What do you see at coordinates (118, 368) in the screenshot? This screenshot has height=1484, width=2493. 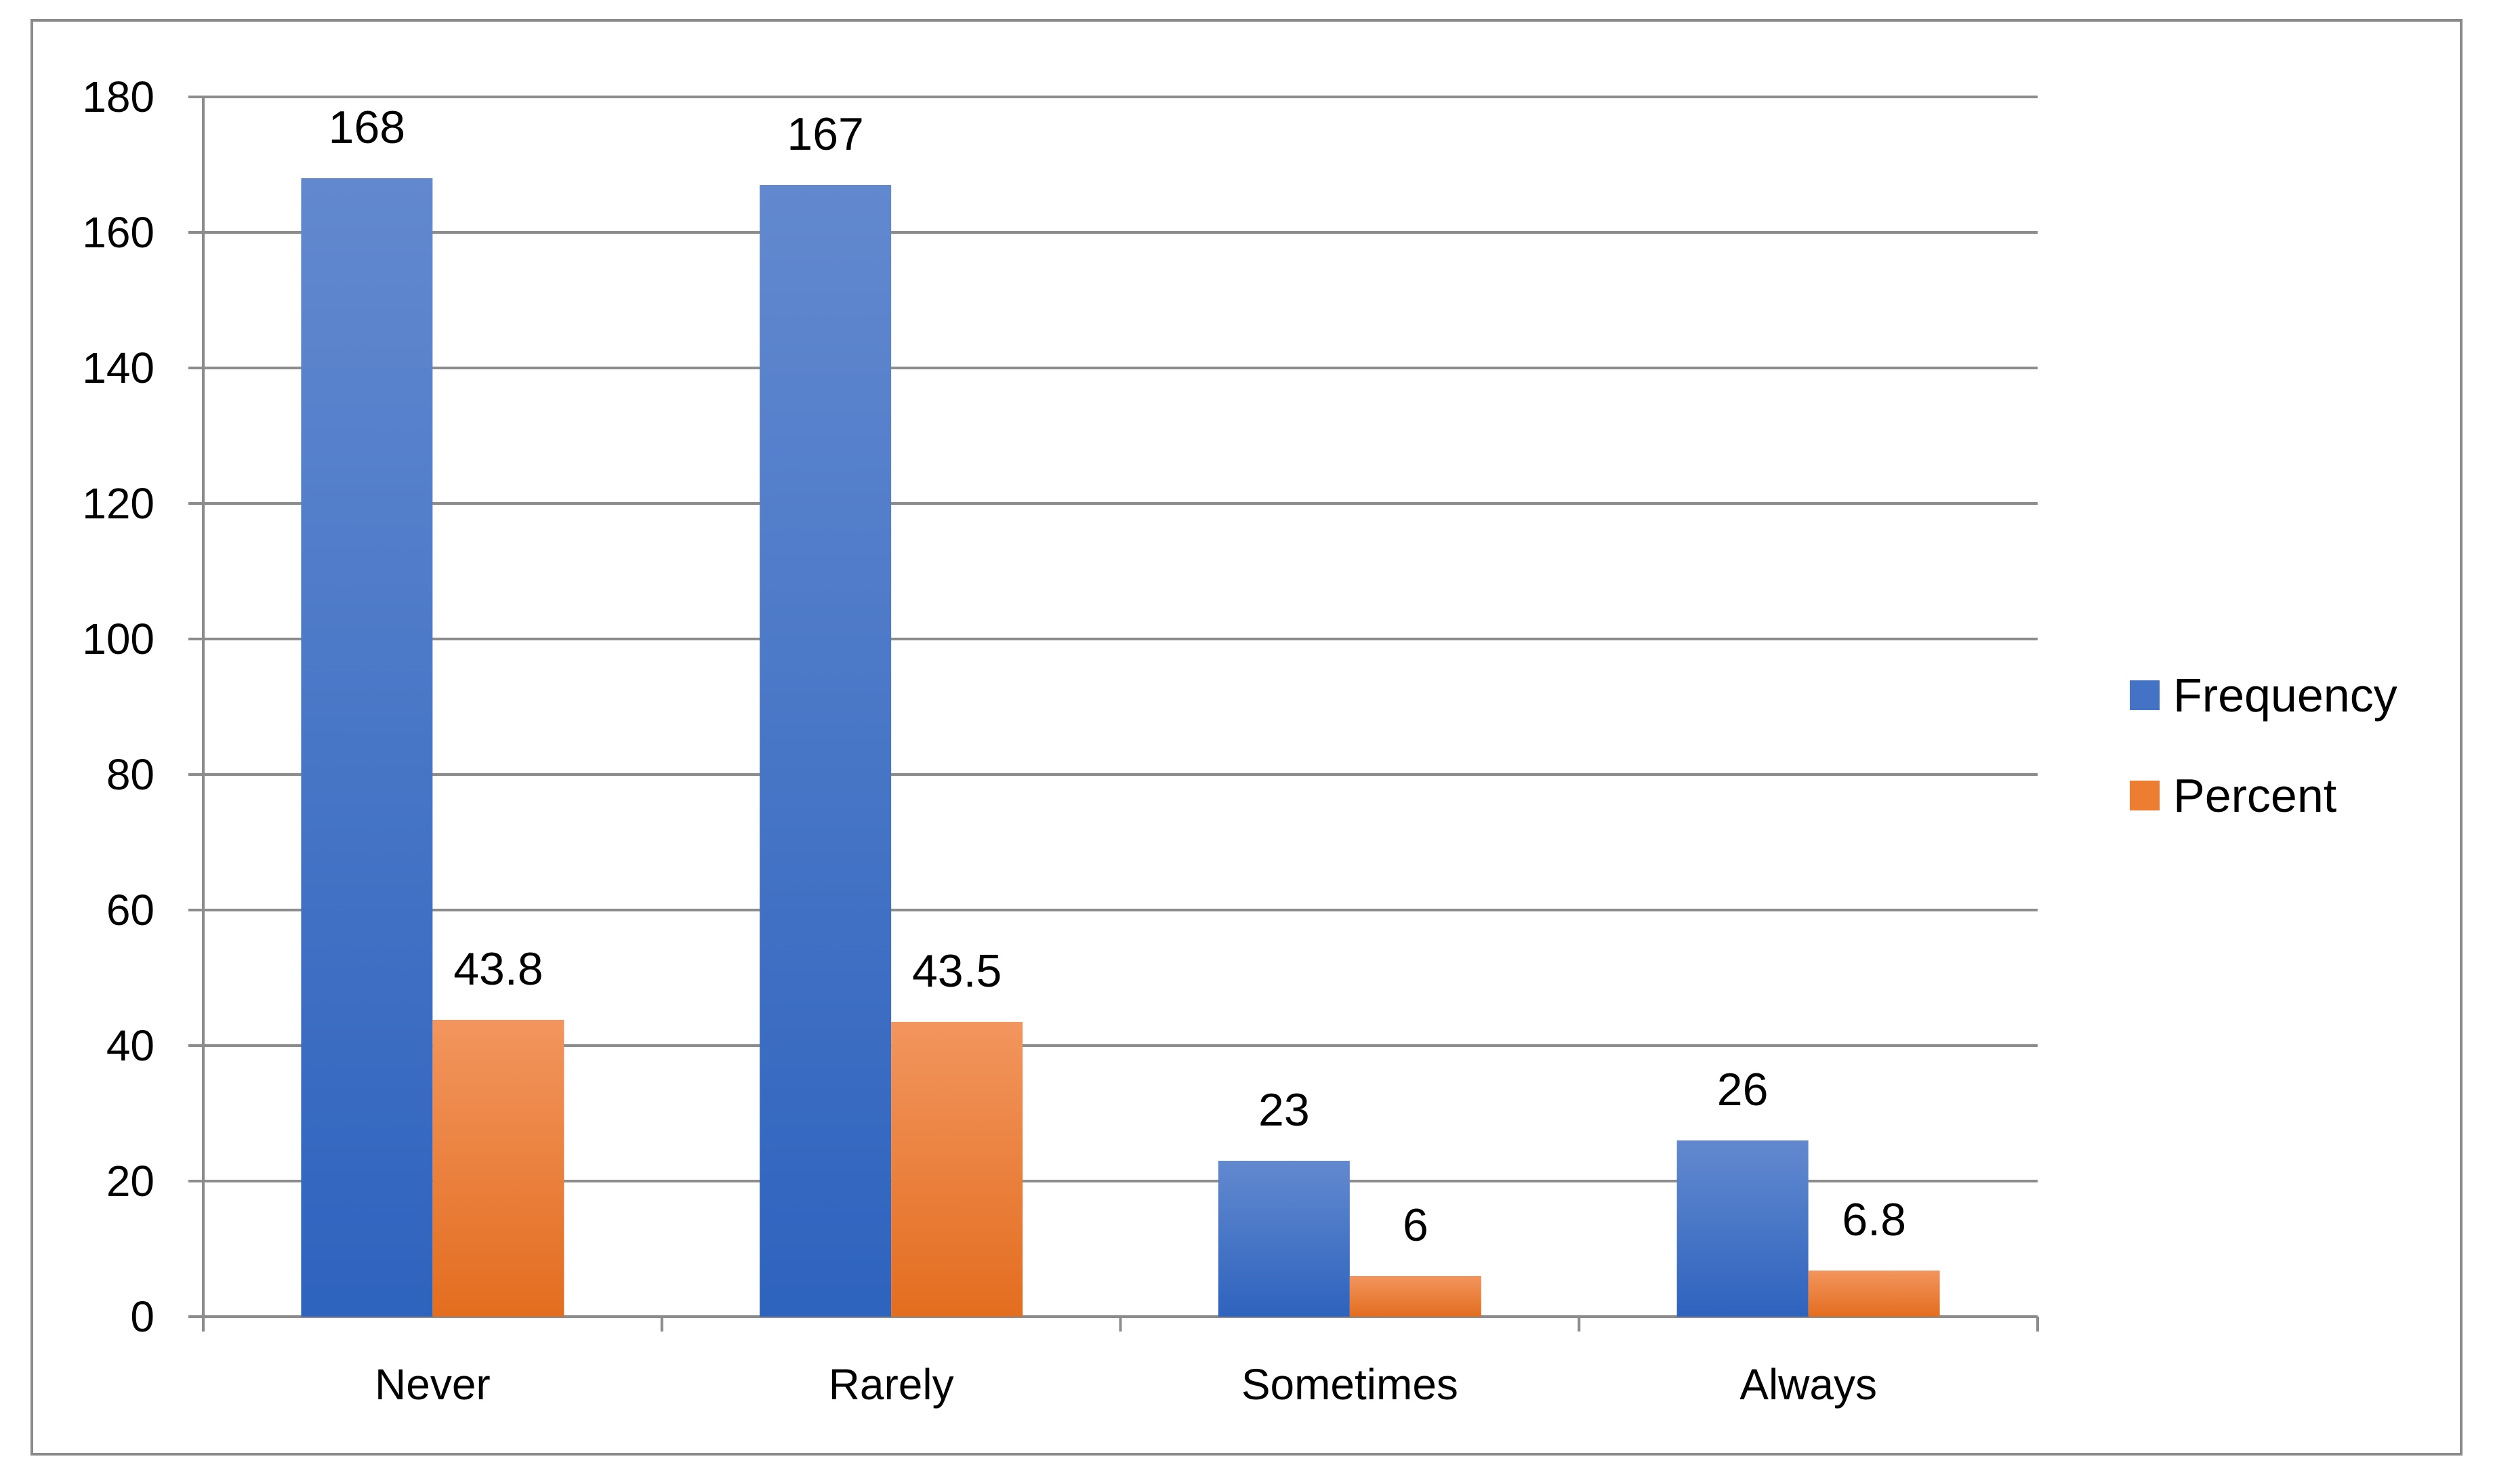 I see `y-tick-label-140: 140` at bounding box center [118, 368].